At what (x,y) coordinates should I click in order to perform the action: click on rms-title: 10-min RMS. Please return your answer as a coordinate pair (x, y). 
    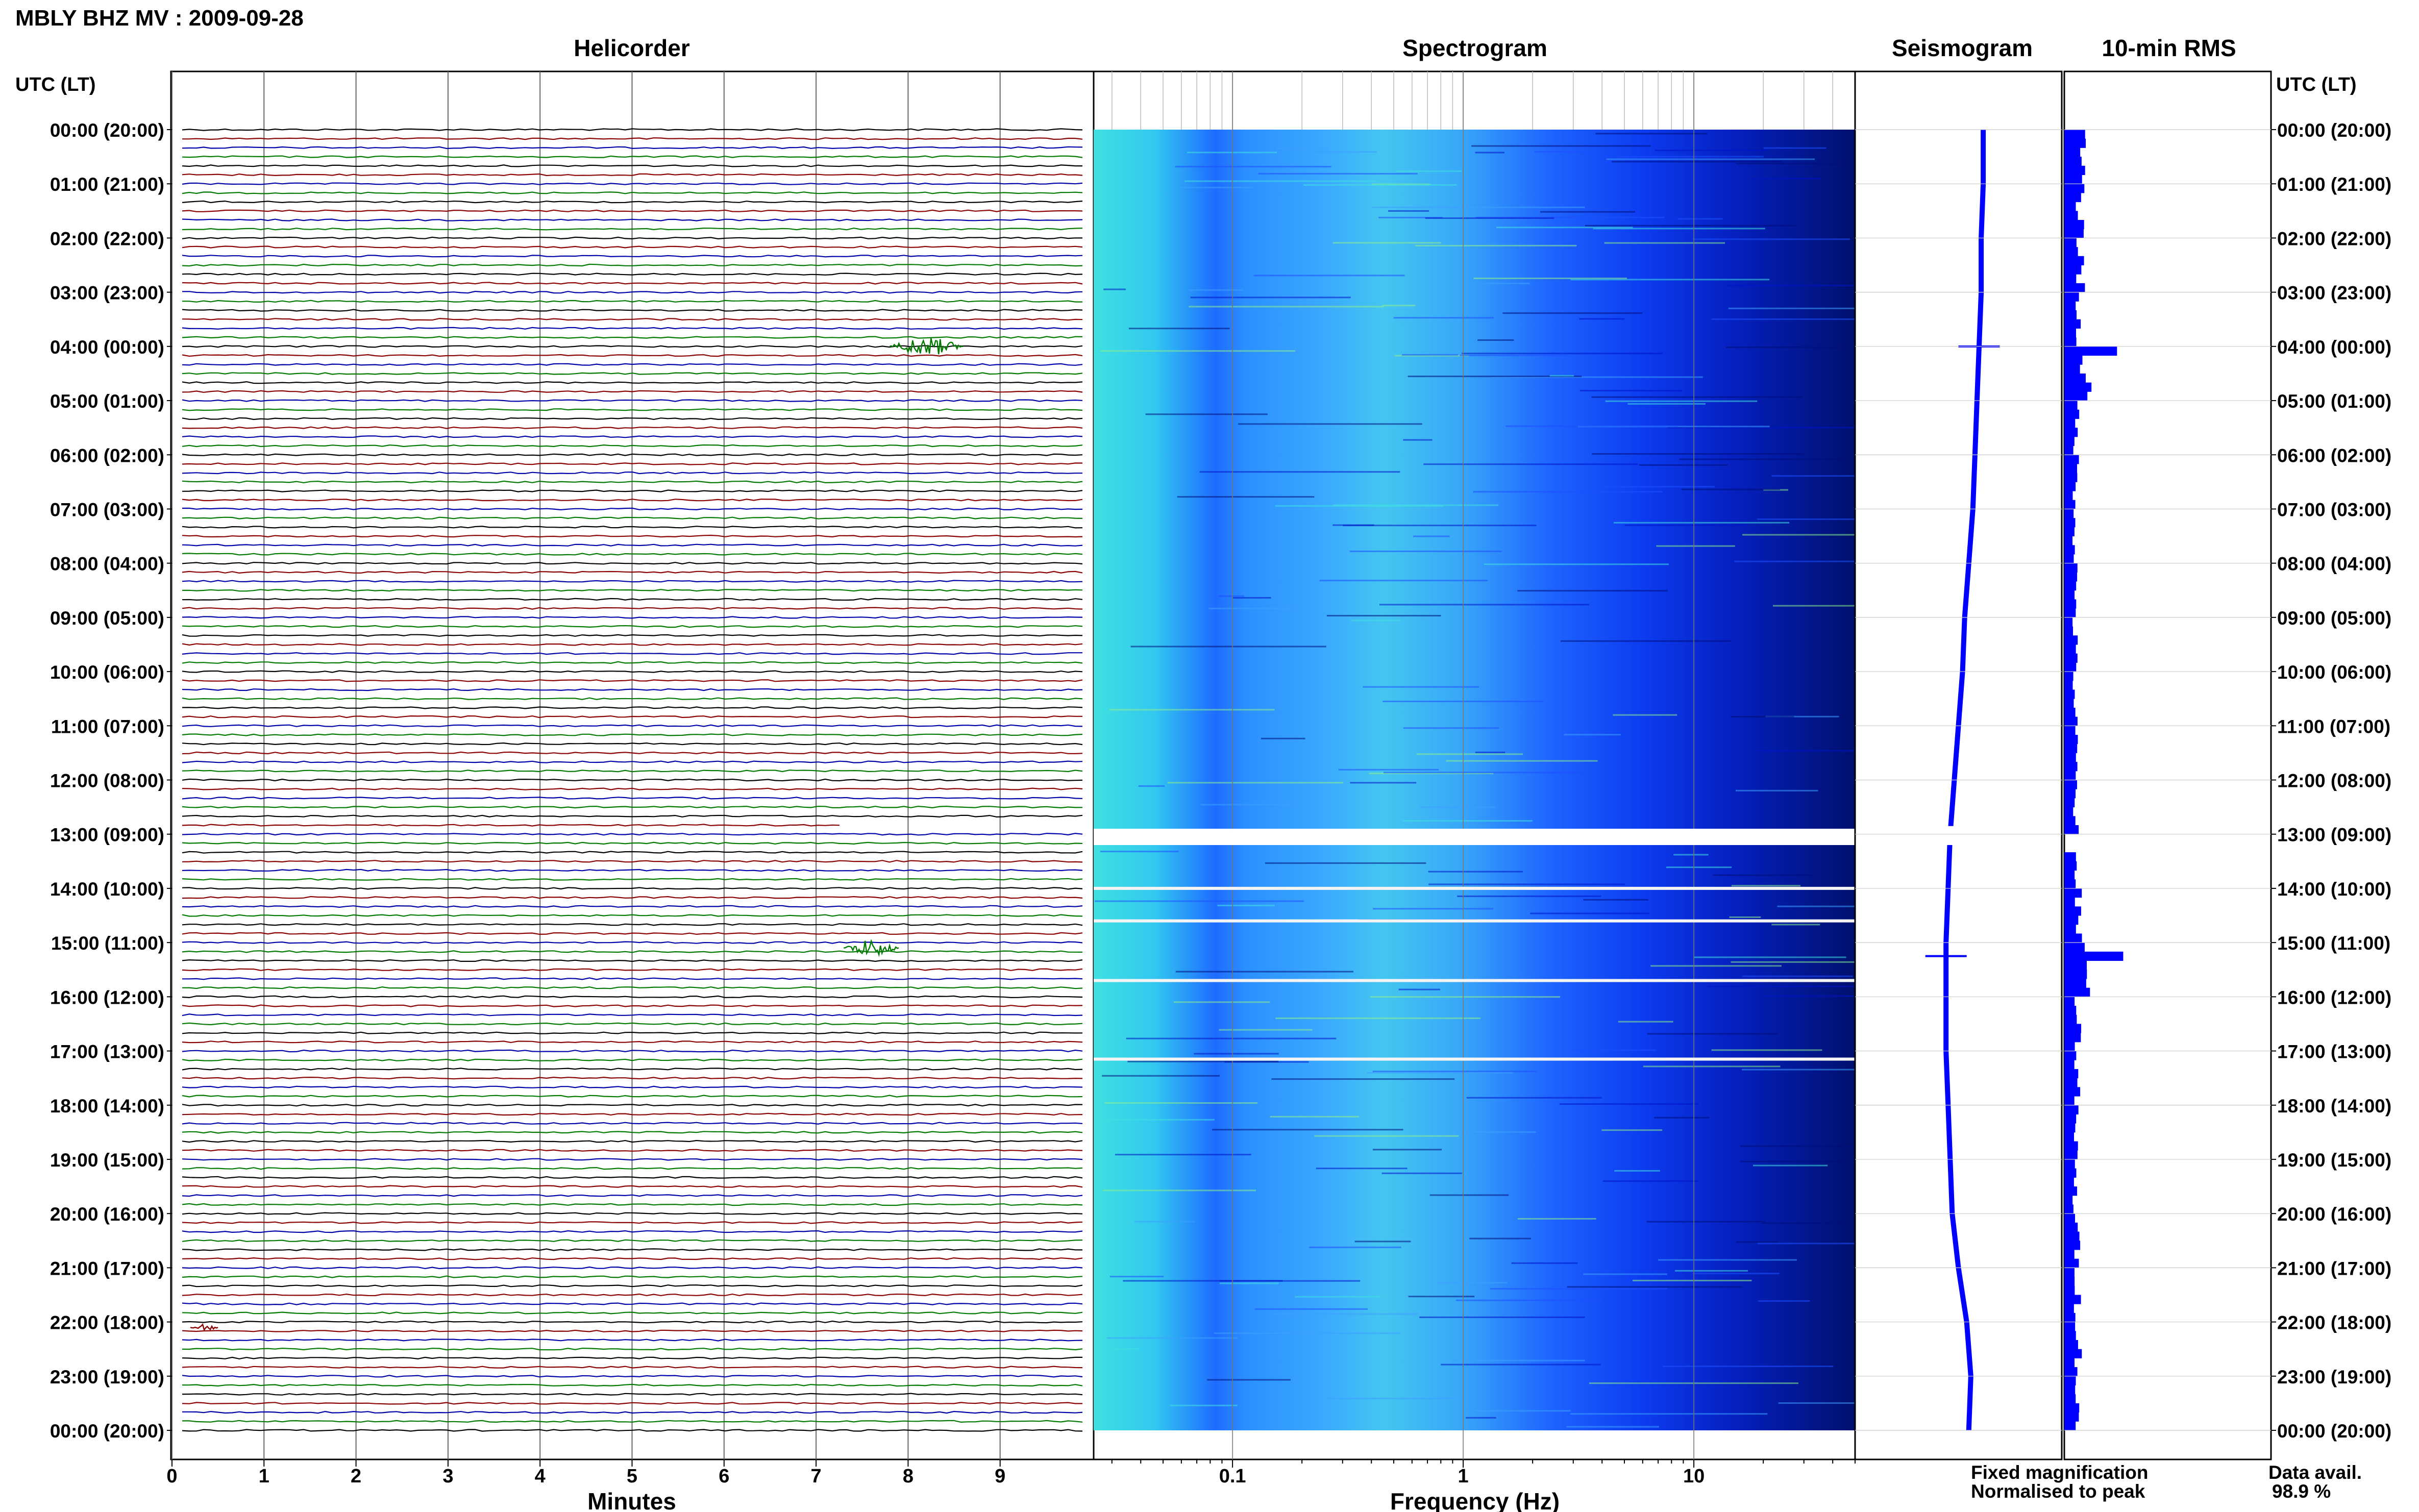
    Looking at the image, I should click on (2169, 48).